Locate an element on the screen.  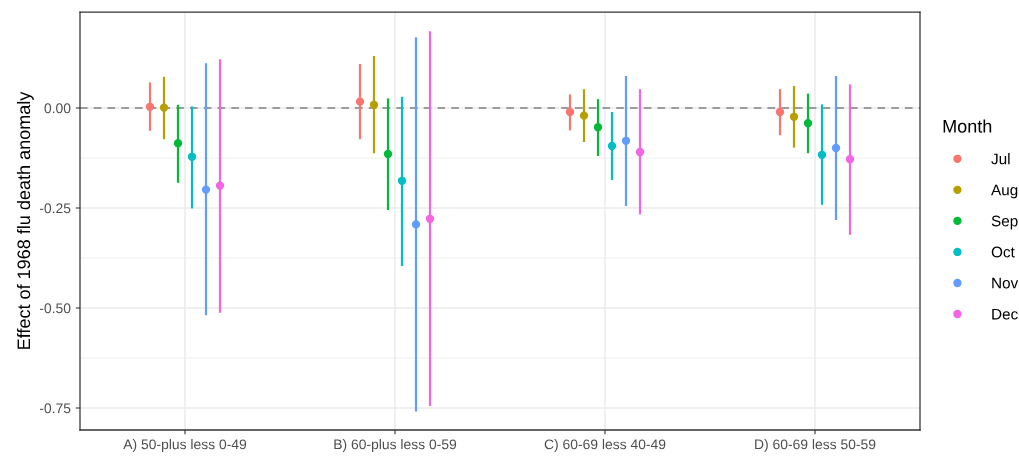
legend-label: Oct is located at coordinates (1003, 252).